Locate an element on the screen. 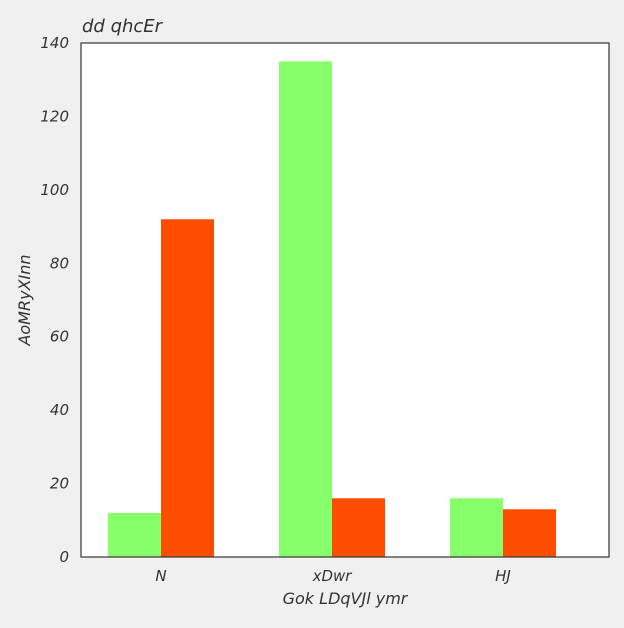  y-tick-label: 80 is located at coordinates (59, 263).